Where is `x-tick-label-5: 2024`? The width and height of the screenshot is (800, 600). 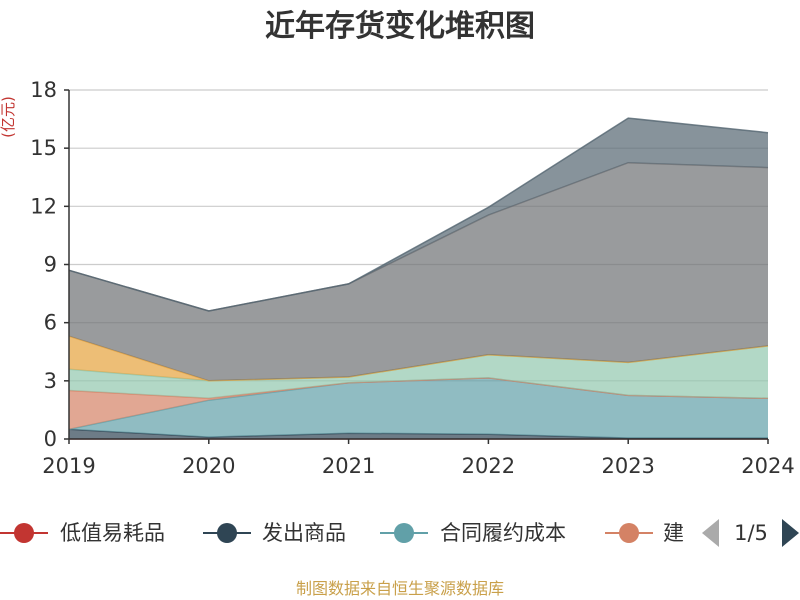 x-tick-label-5: 2024 is located at coordinates (767, 466).